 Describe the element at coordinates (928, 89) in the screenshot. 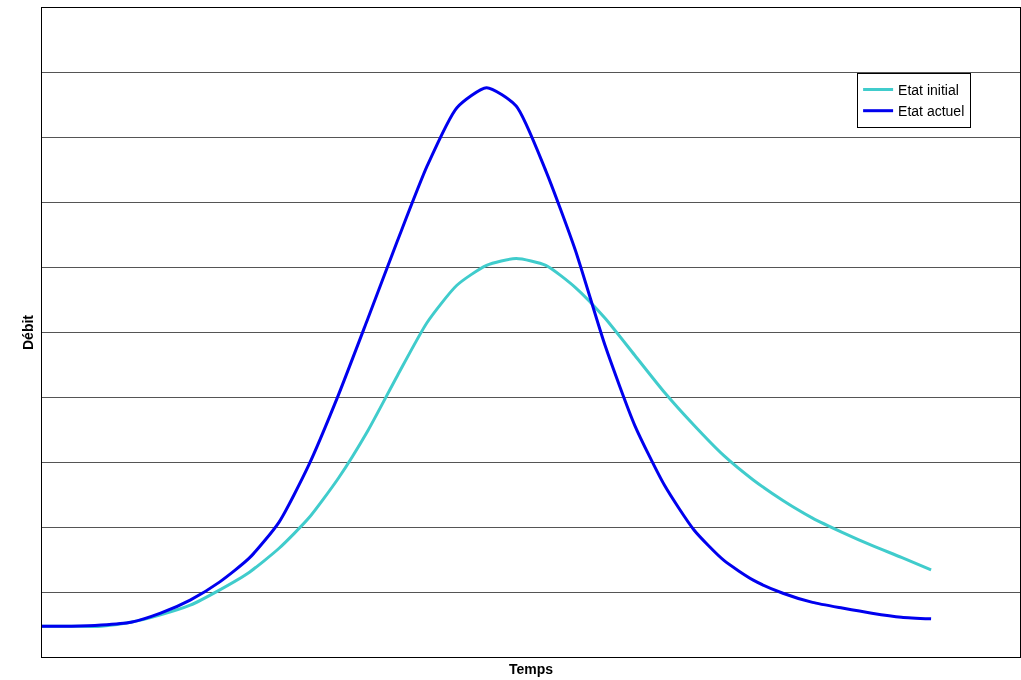

I see `legend-label: Etat initial` at that location.